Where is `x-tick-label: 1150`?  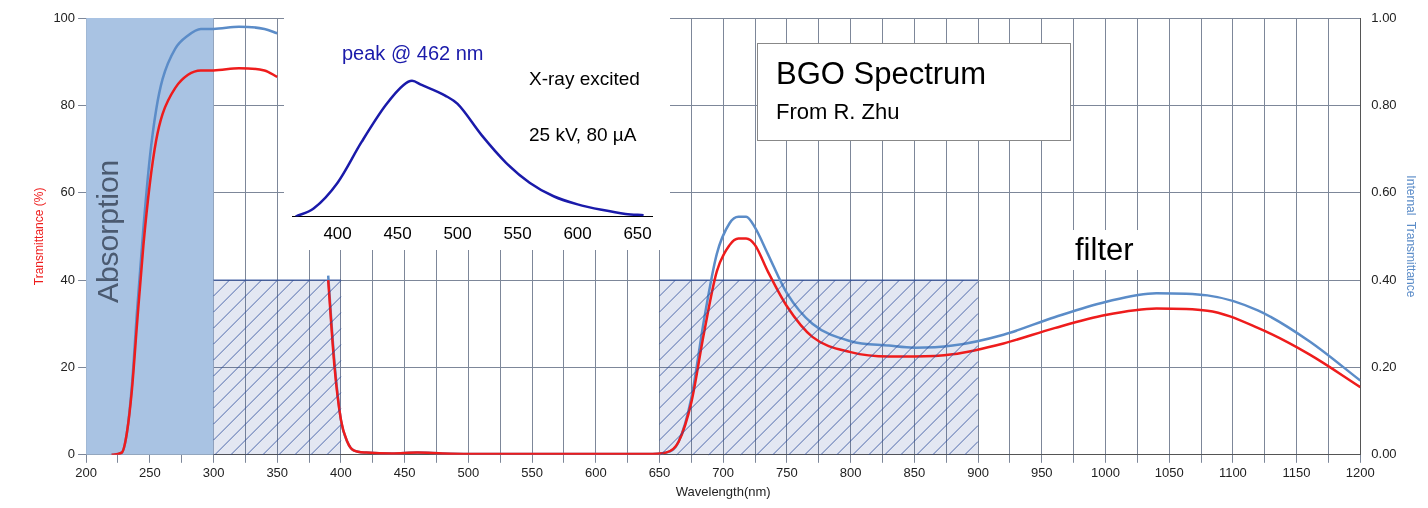
x-tick-label: 1150 is located at coordinates (1296, 473).